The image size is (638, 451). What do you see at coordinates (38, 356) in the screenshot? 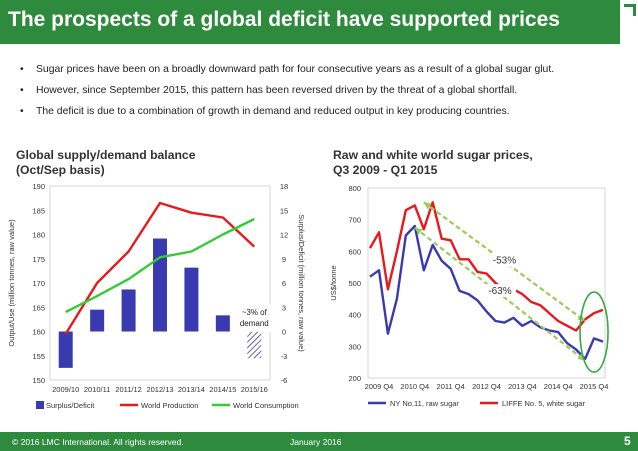
I see `chart1-ytick-label: 155` at bounding box center [38, 356].